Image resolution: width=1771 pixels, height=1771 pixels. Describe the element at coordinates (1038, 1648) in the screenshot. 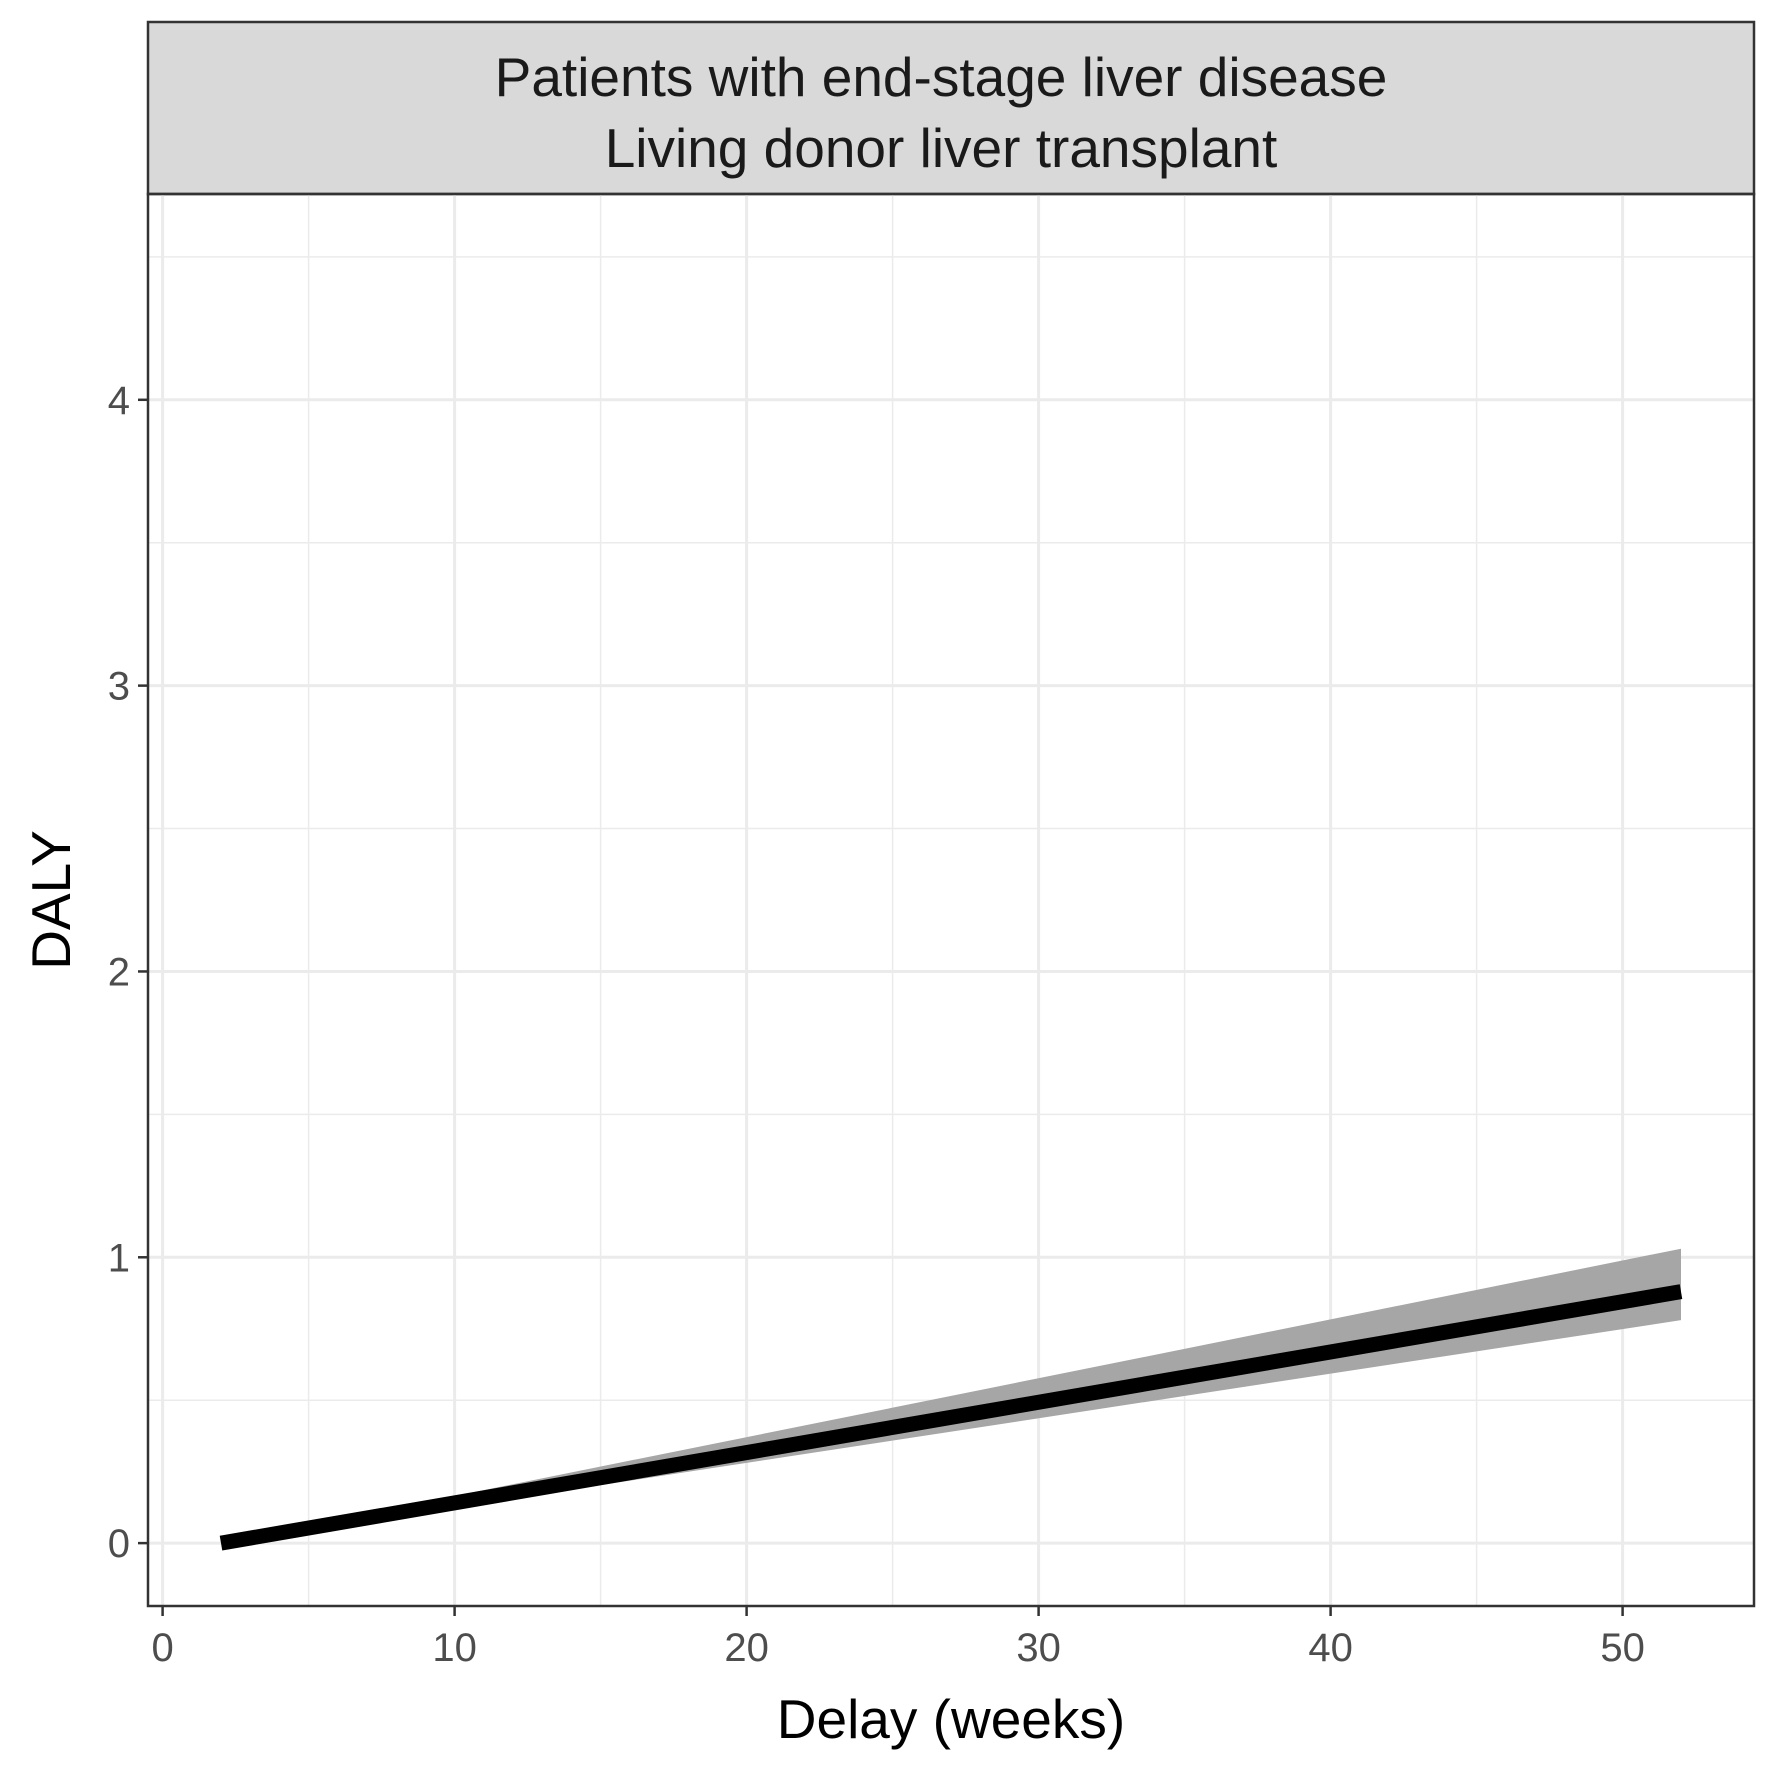

I see `x-tick-label: 30` at that location.